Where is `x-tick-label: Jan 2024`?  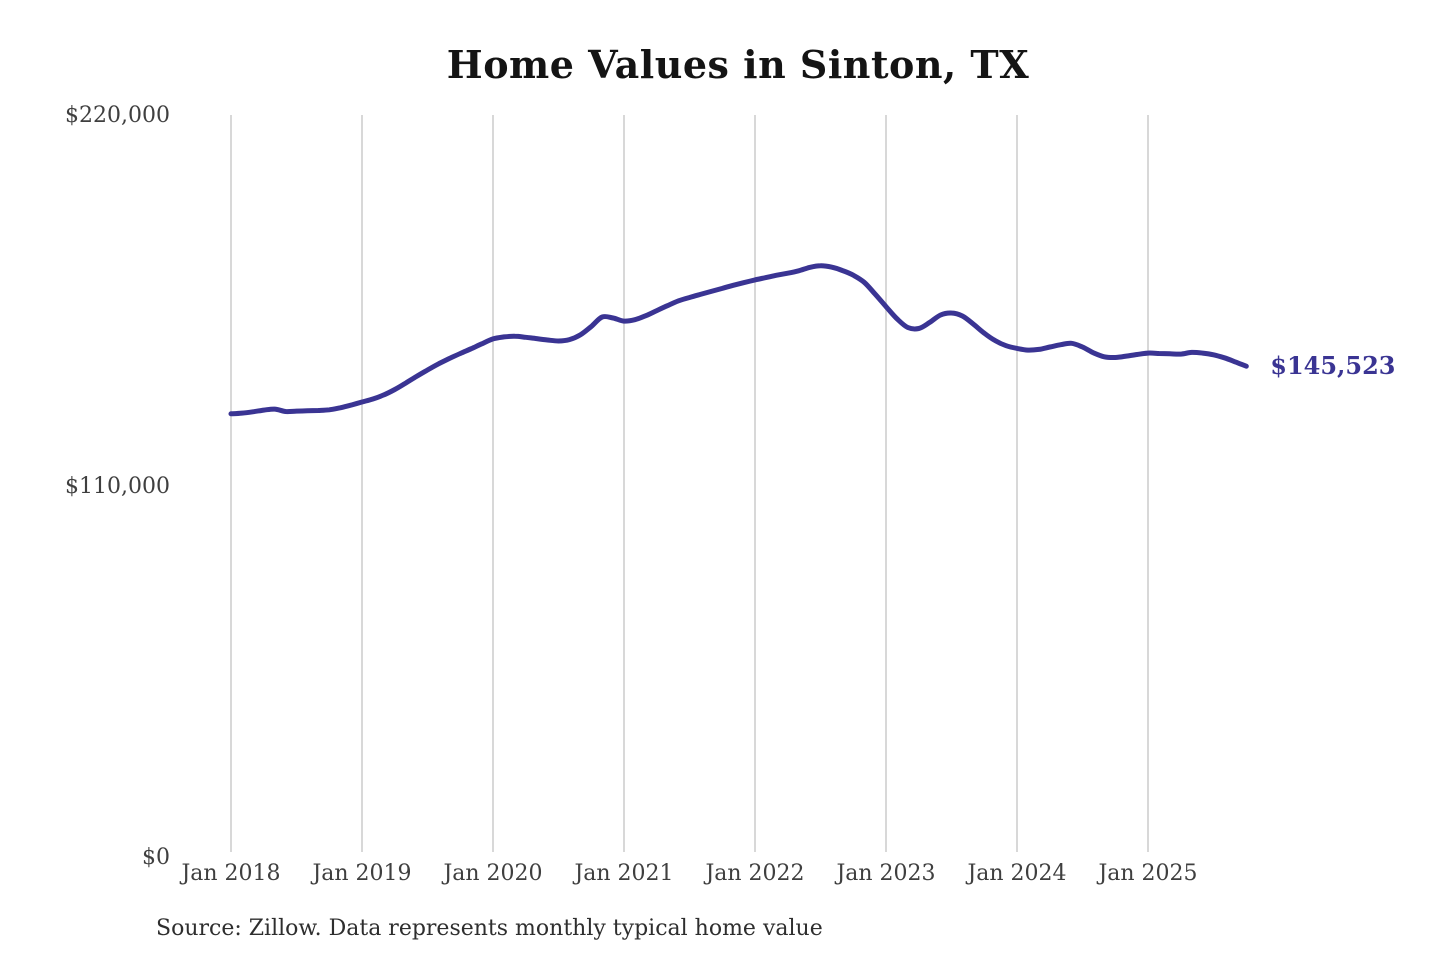 x-tick-label: Jan 2024 is located at coordinates (1015, 873).